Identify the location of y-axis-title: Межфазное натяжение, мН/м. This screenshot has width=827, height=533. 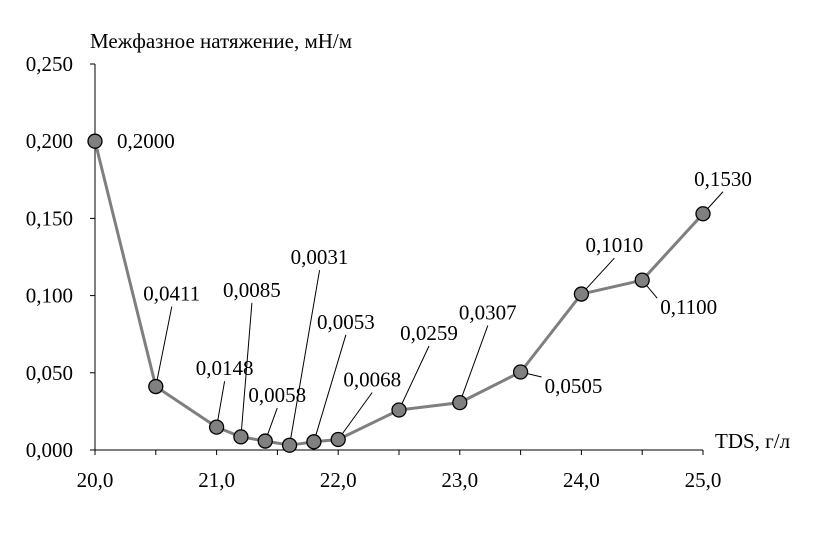
(221, 41).